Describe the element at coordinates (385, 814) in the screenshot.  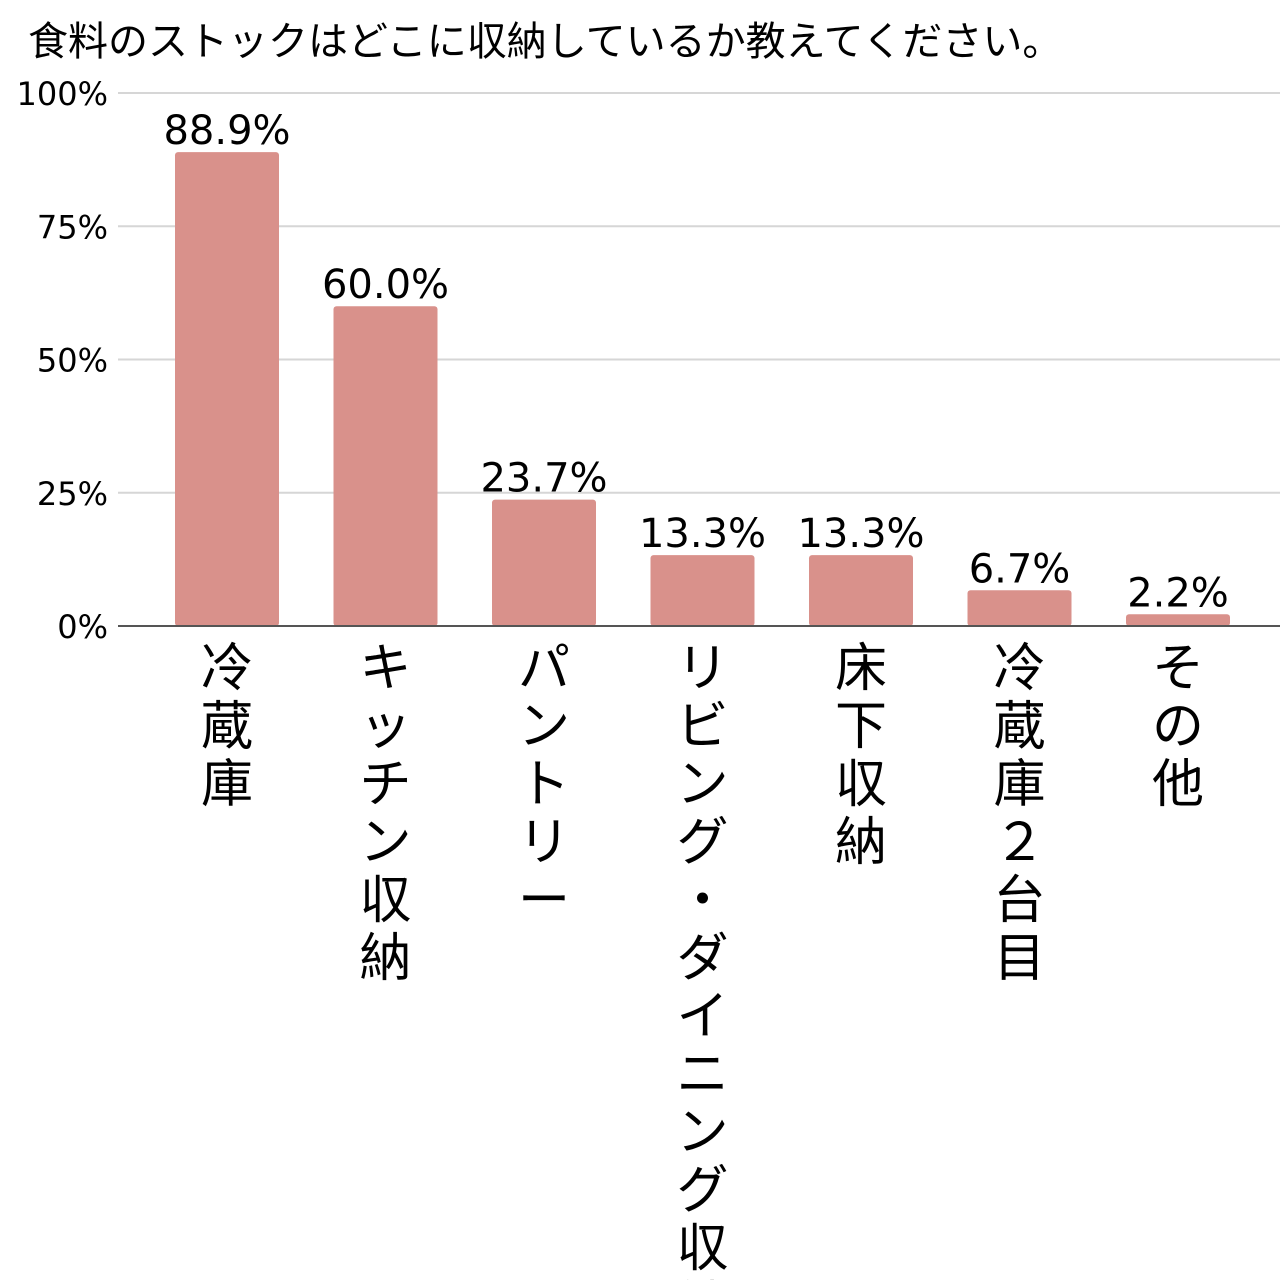
I see `x-category-label: キッチン収納` at that location.